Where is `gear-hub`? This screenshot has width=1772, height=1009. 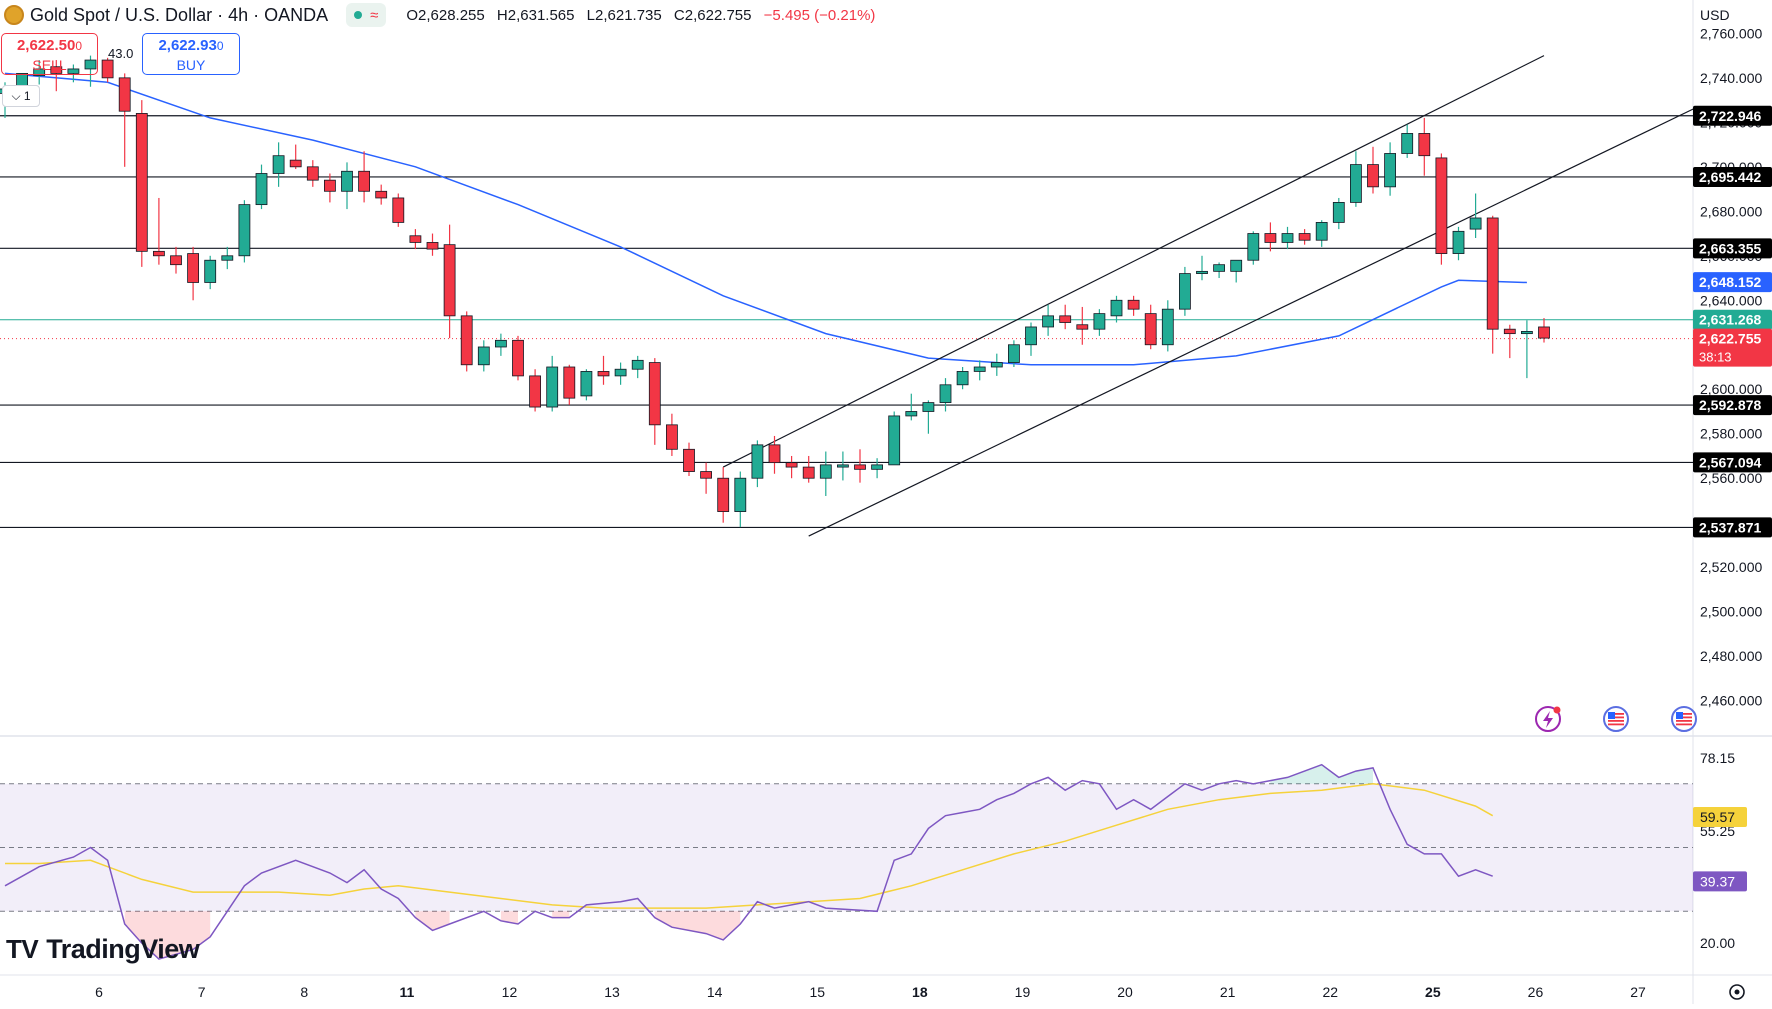 gear-hub is located at coordinates (1737, 992).